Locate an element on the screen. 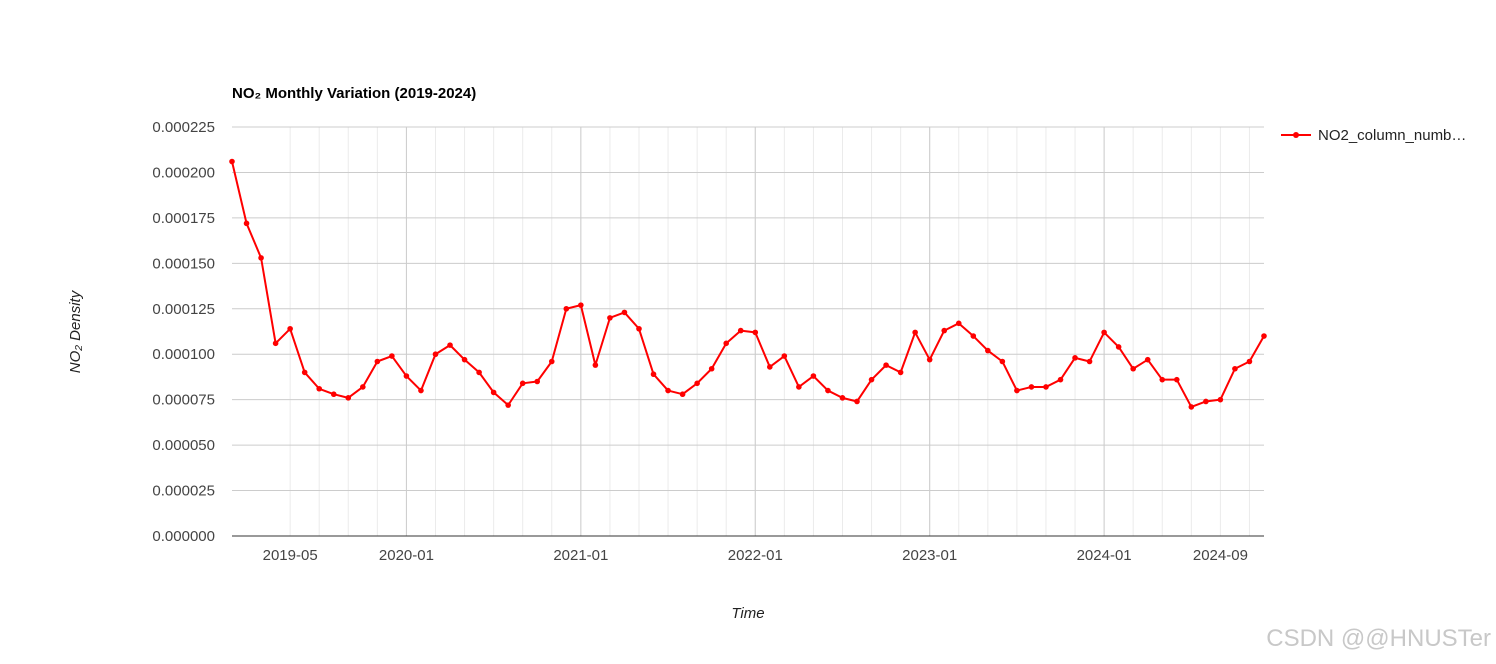  x-tick-label: 2020-01 is located at coordinates (406, 555).